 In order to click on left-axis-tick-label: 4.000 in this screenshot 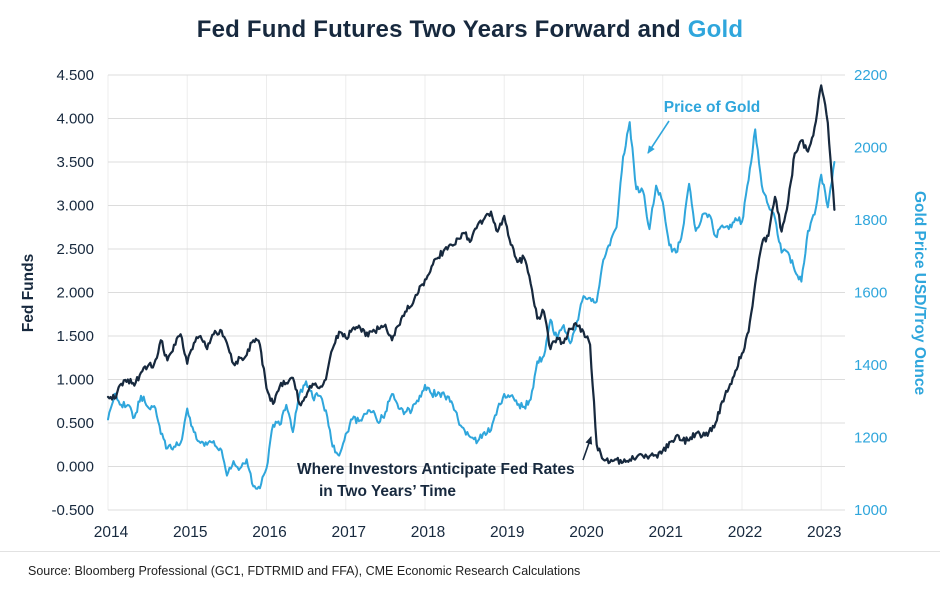, I will do `click(75, 119)`.